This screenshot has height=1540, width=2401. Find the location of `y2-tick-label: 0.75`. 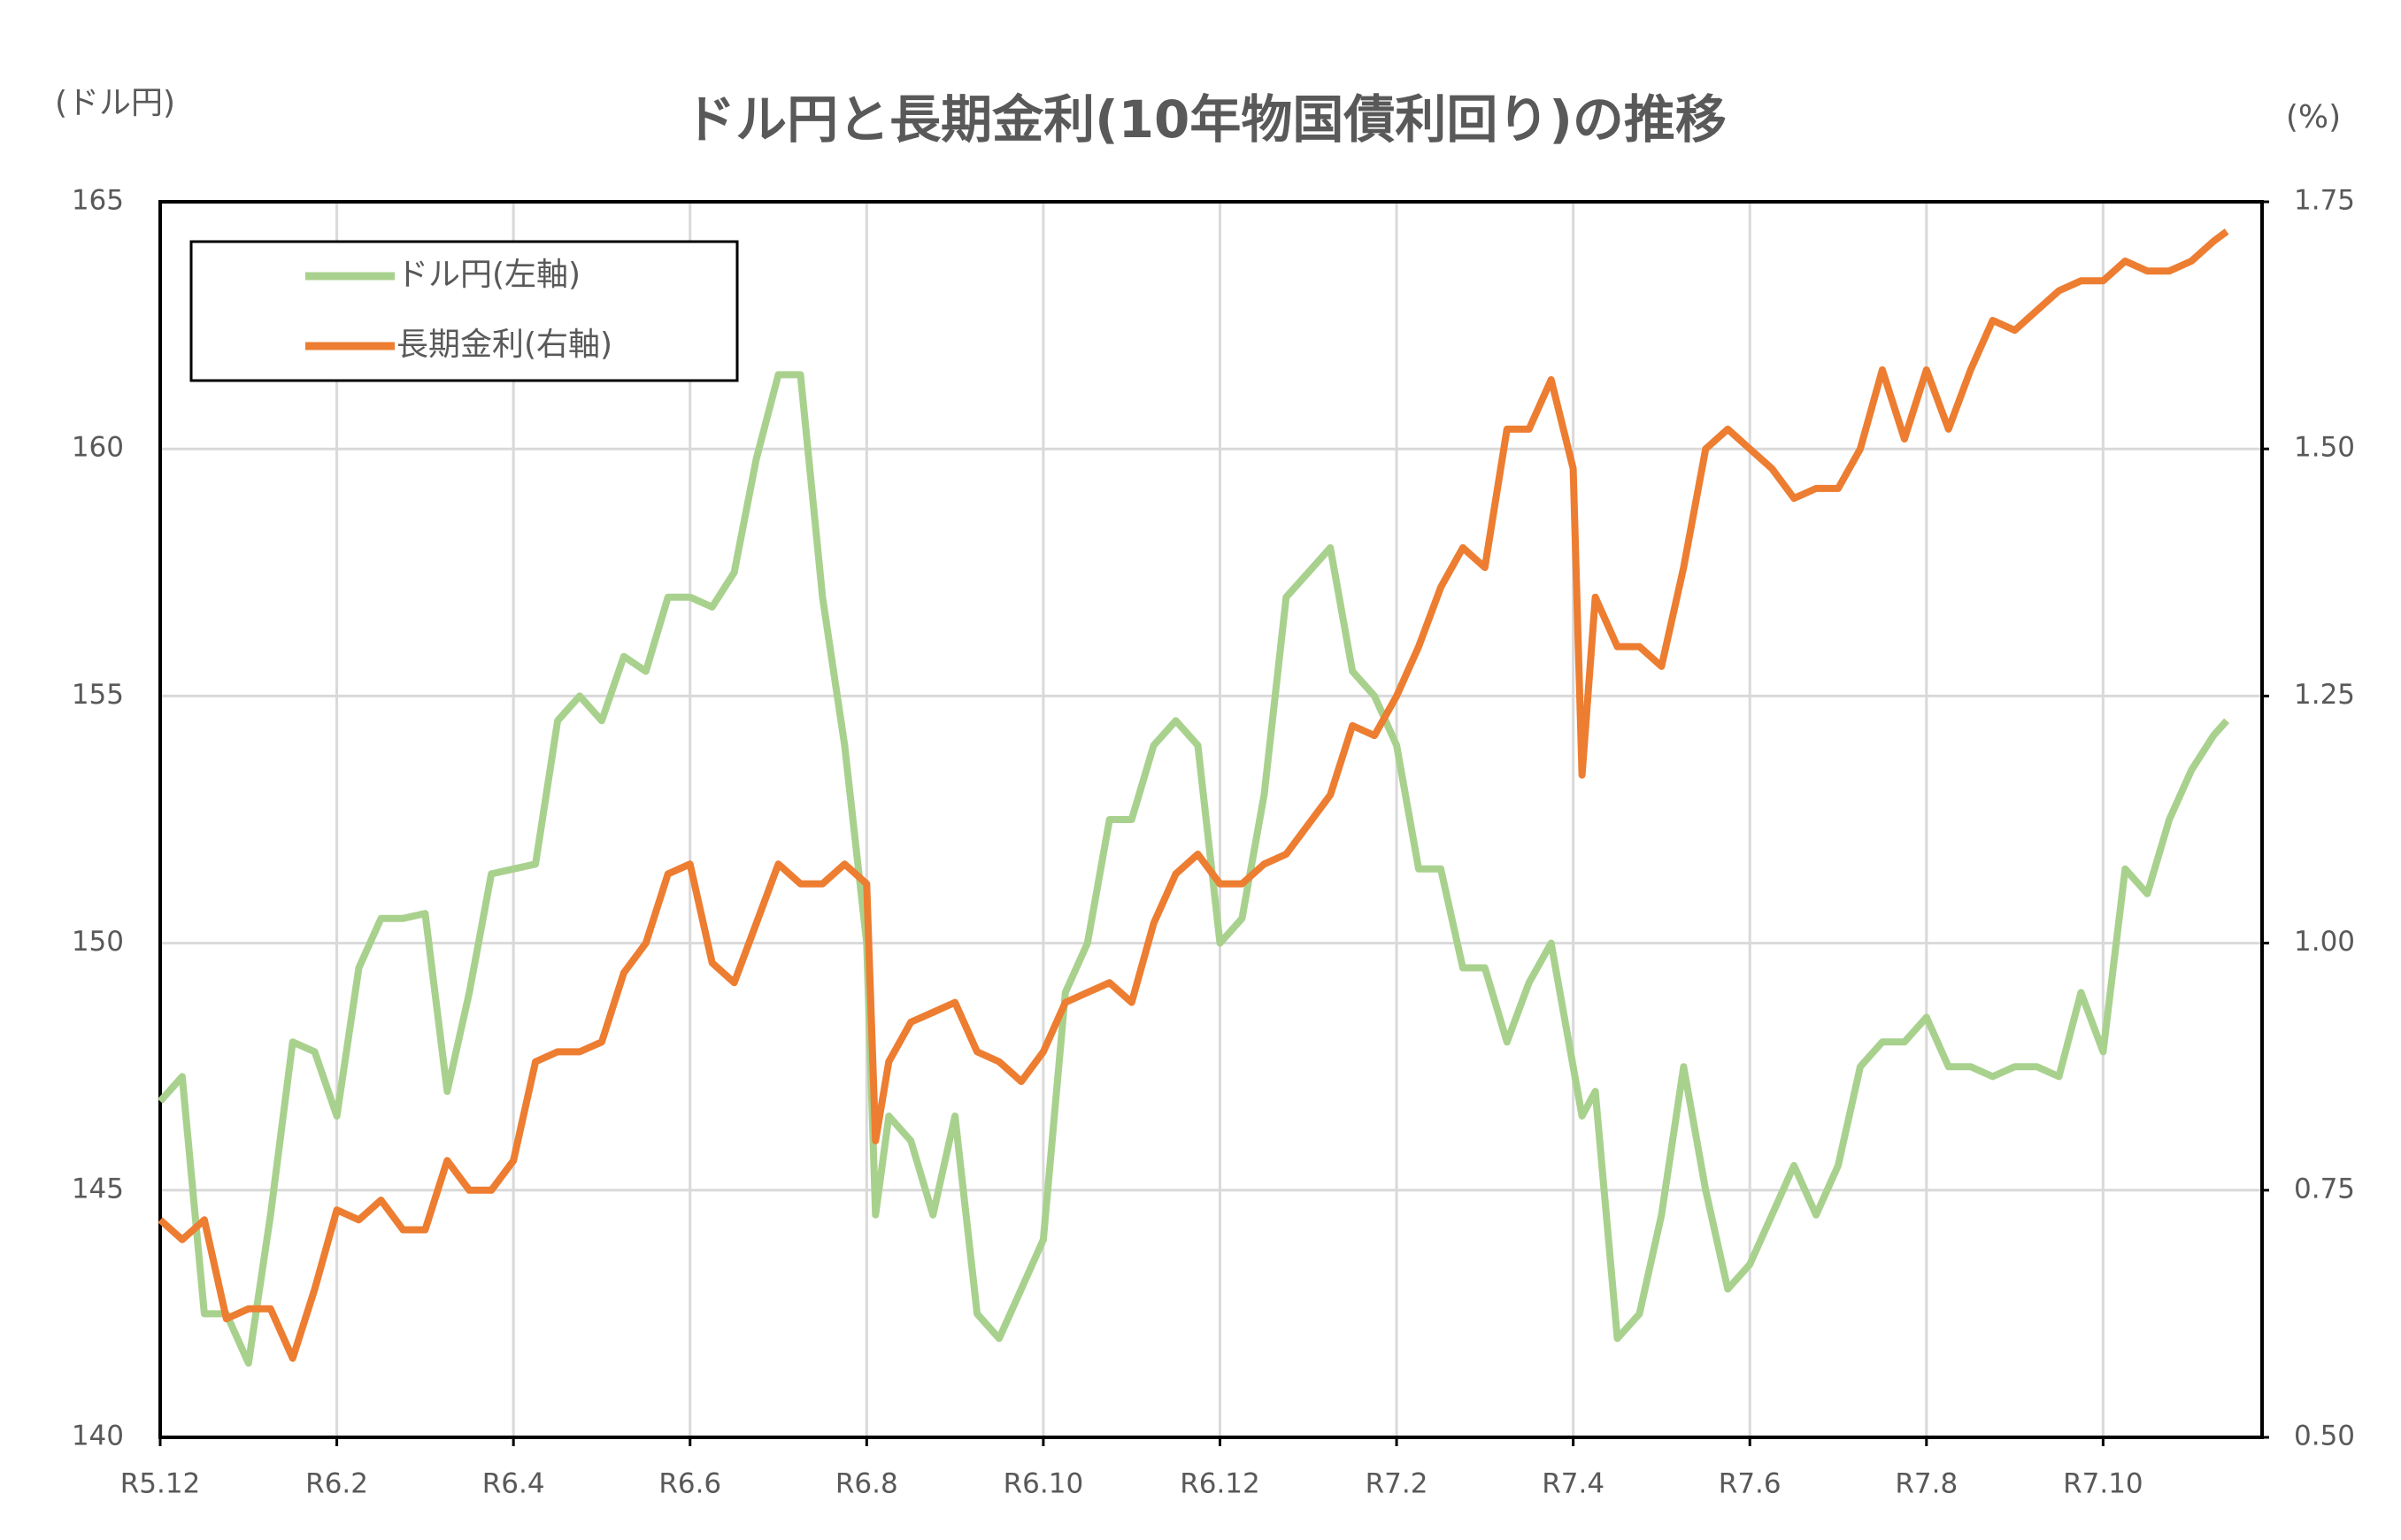

y2-tick-label: 0.75 is located at coordinates (2324, 1189).